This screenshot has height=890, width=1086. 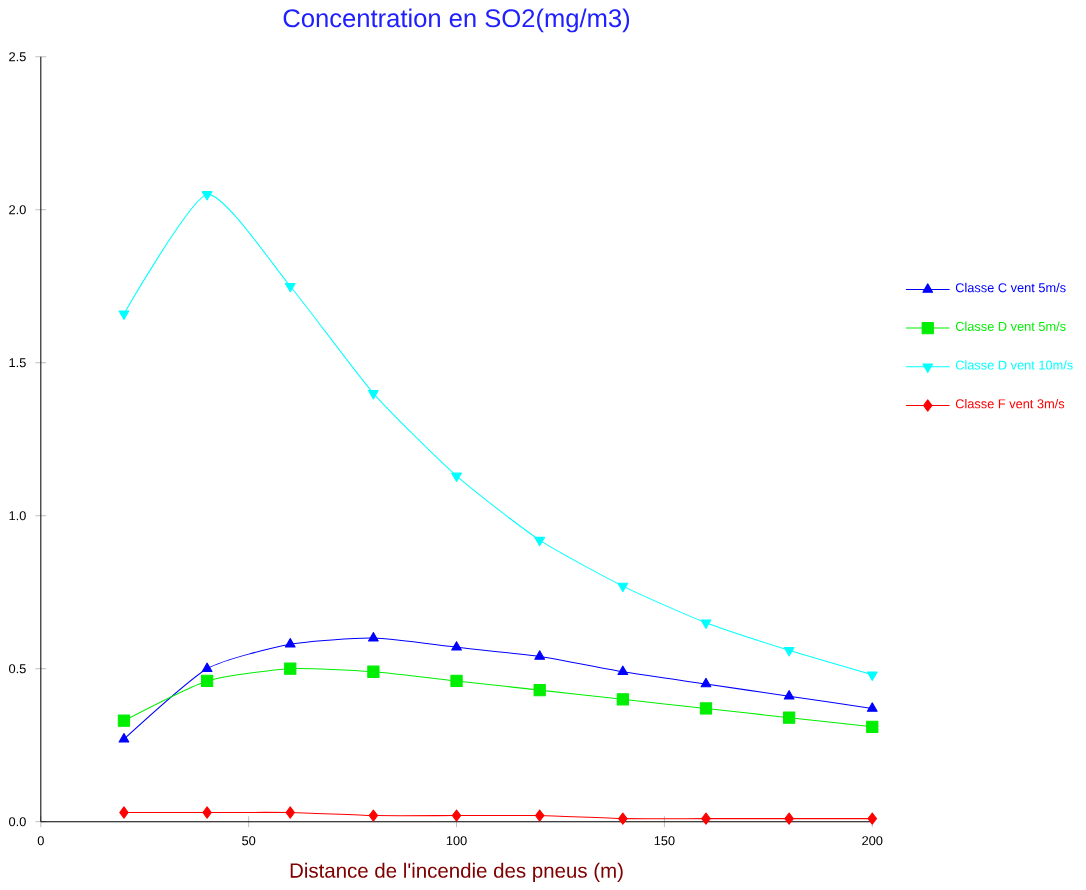 I want to click on chart-title: Concentration en SO2(mg/m3), so click(x=456, y=20).